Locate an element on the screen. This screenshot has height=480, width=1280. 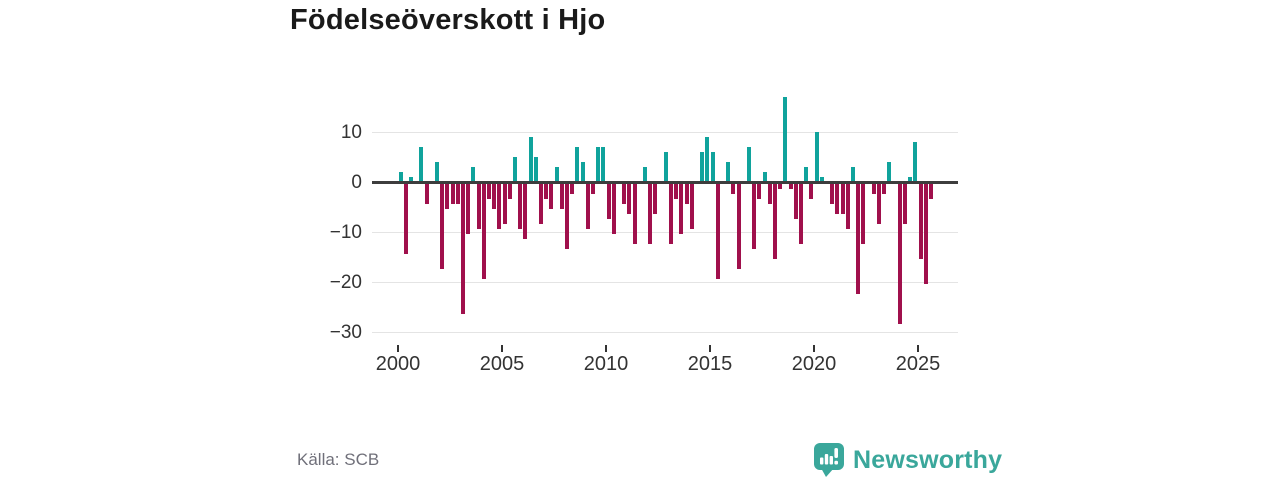
x-axis-tick-label: 2005 is located at coordinates (502, 364).